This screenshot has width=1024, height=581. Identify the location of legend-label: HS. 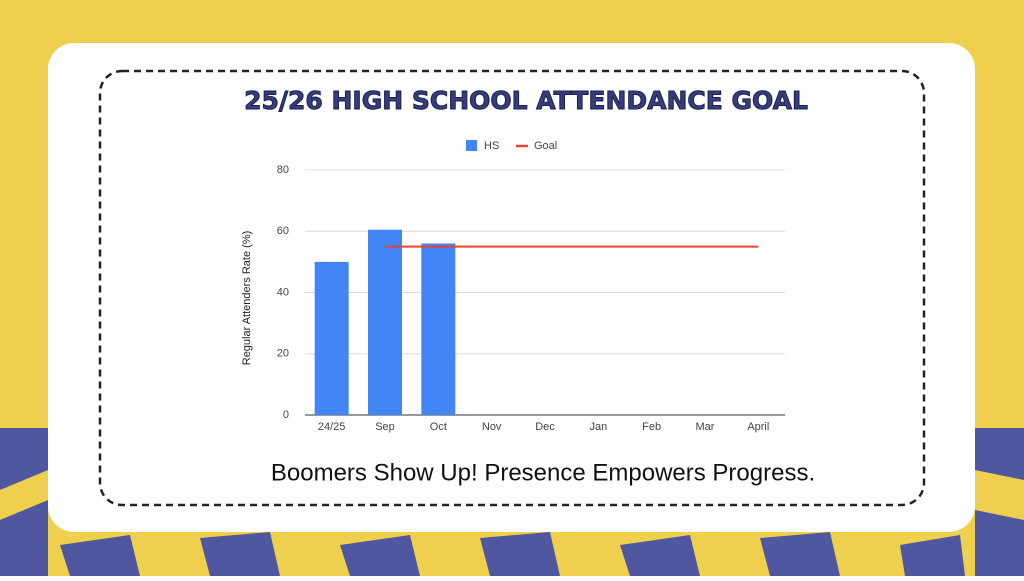
(491, 146).